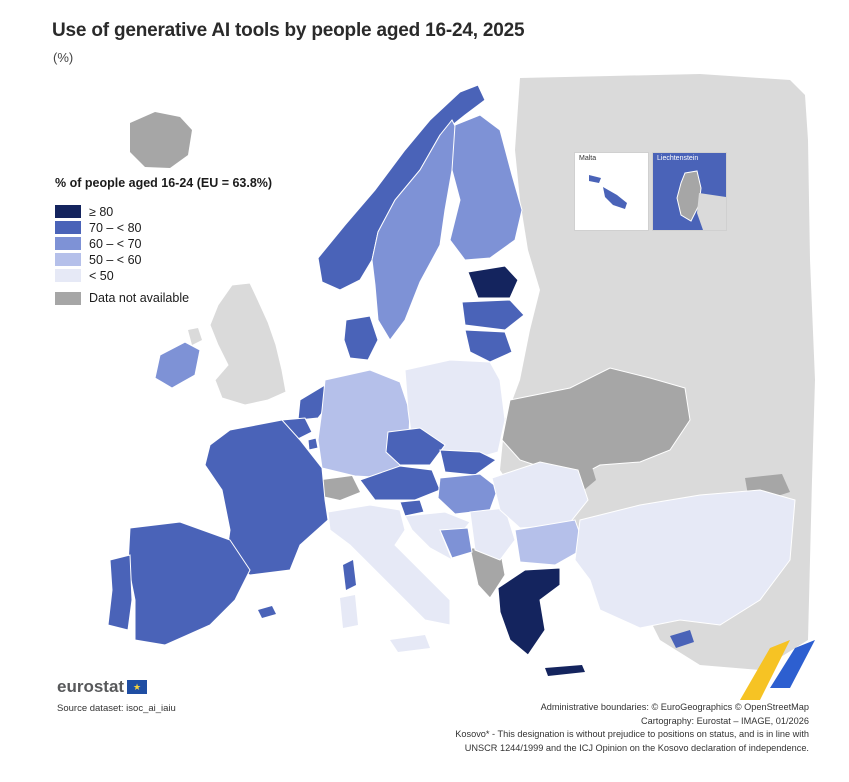  Describe the element at coordinates (456, 543) in the screenshot. I see `bosnia-herzegovina` at that location.